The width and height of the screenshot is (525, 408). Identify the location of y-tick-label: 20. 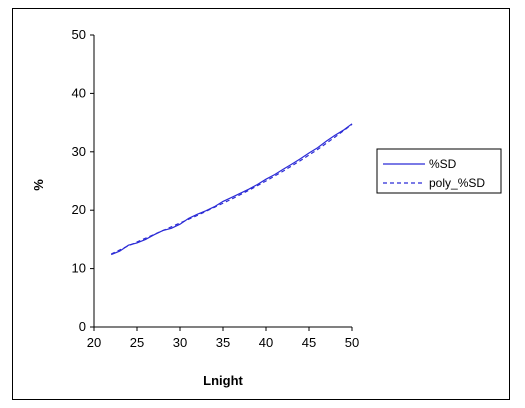
(79, 209).